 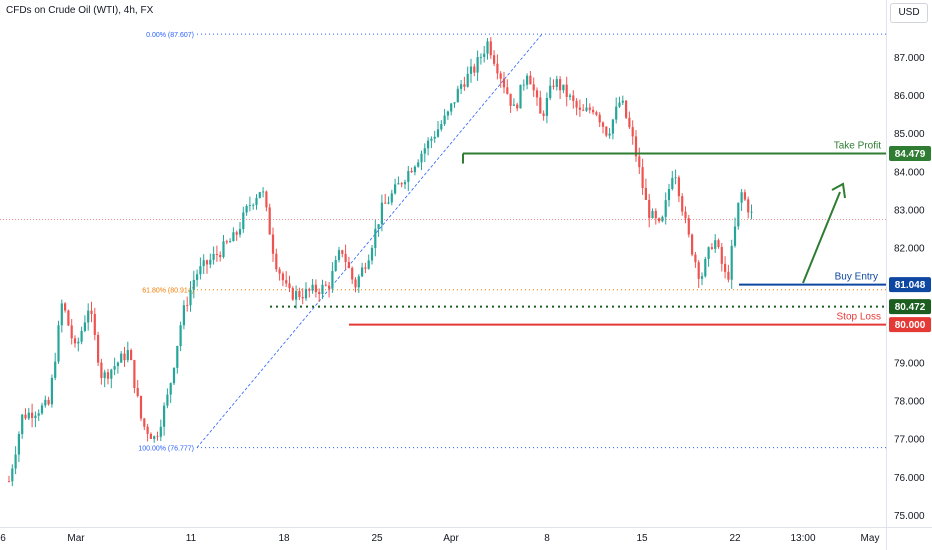 What do you see at coordinates (909, 478) in the screenshot?
I see `y-tick-label: 76.000` at bounding box center [909, 478].